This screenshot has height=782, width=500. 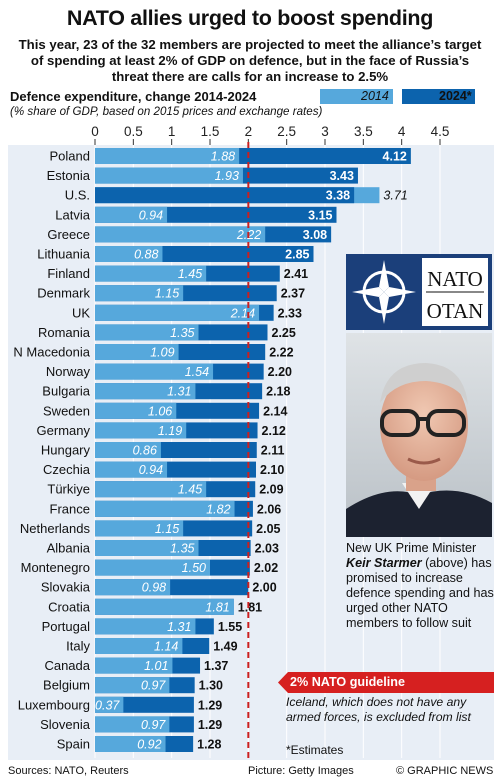 What do you see at coordinates (156, 666) in the screenshot?
I see `value-label-2014: 1.01` at bounding box center [156, 666].